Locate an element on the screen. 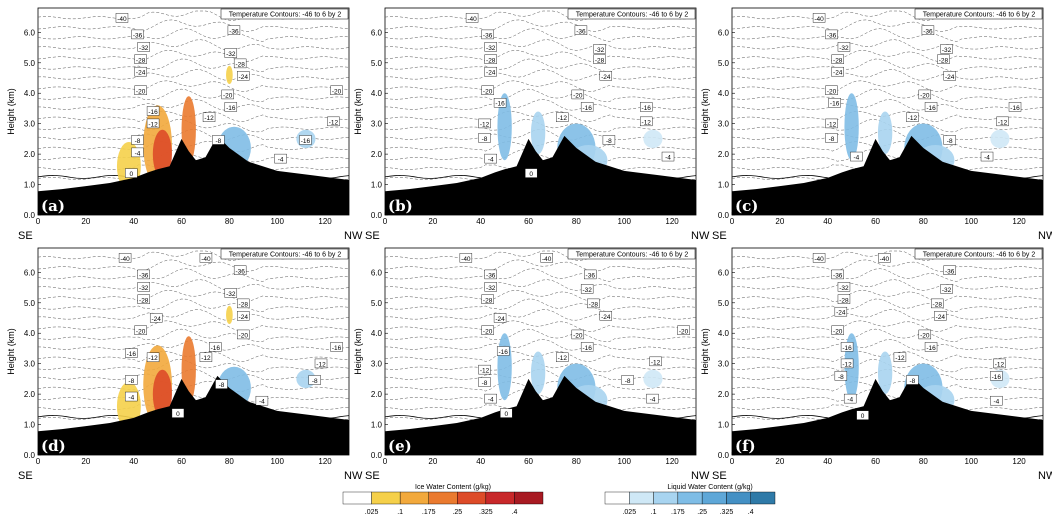 This screenshot has height=524, width=1052. temperature-contours is located at coordinates (193, 96).